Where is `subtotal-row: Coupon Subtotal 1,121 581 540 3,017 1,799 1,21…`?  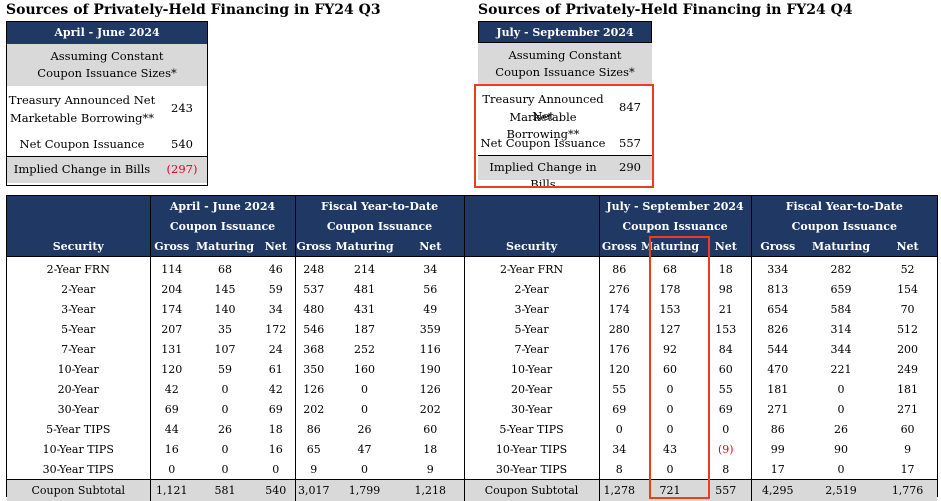 subtotal-row: Coupon Subtotal 1,121 581 540 3,017 1,799 1,21… is located at coordinates (472, 490).